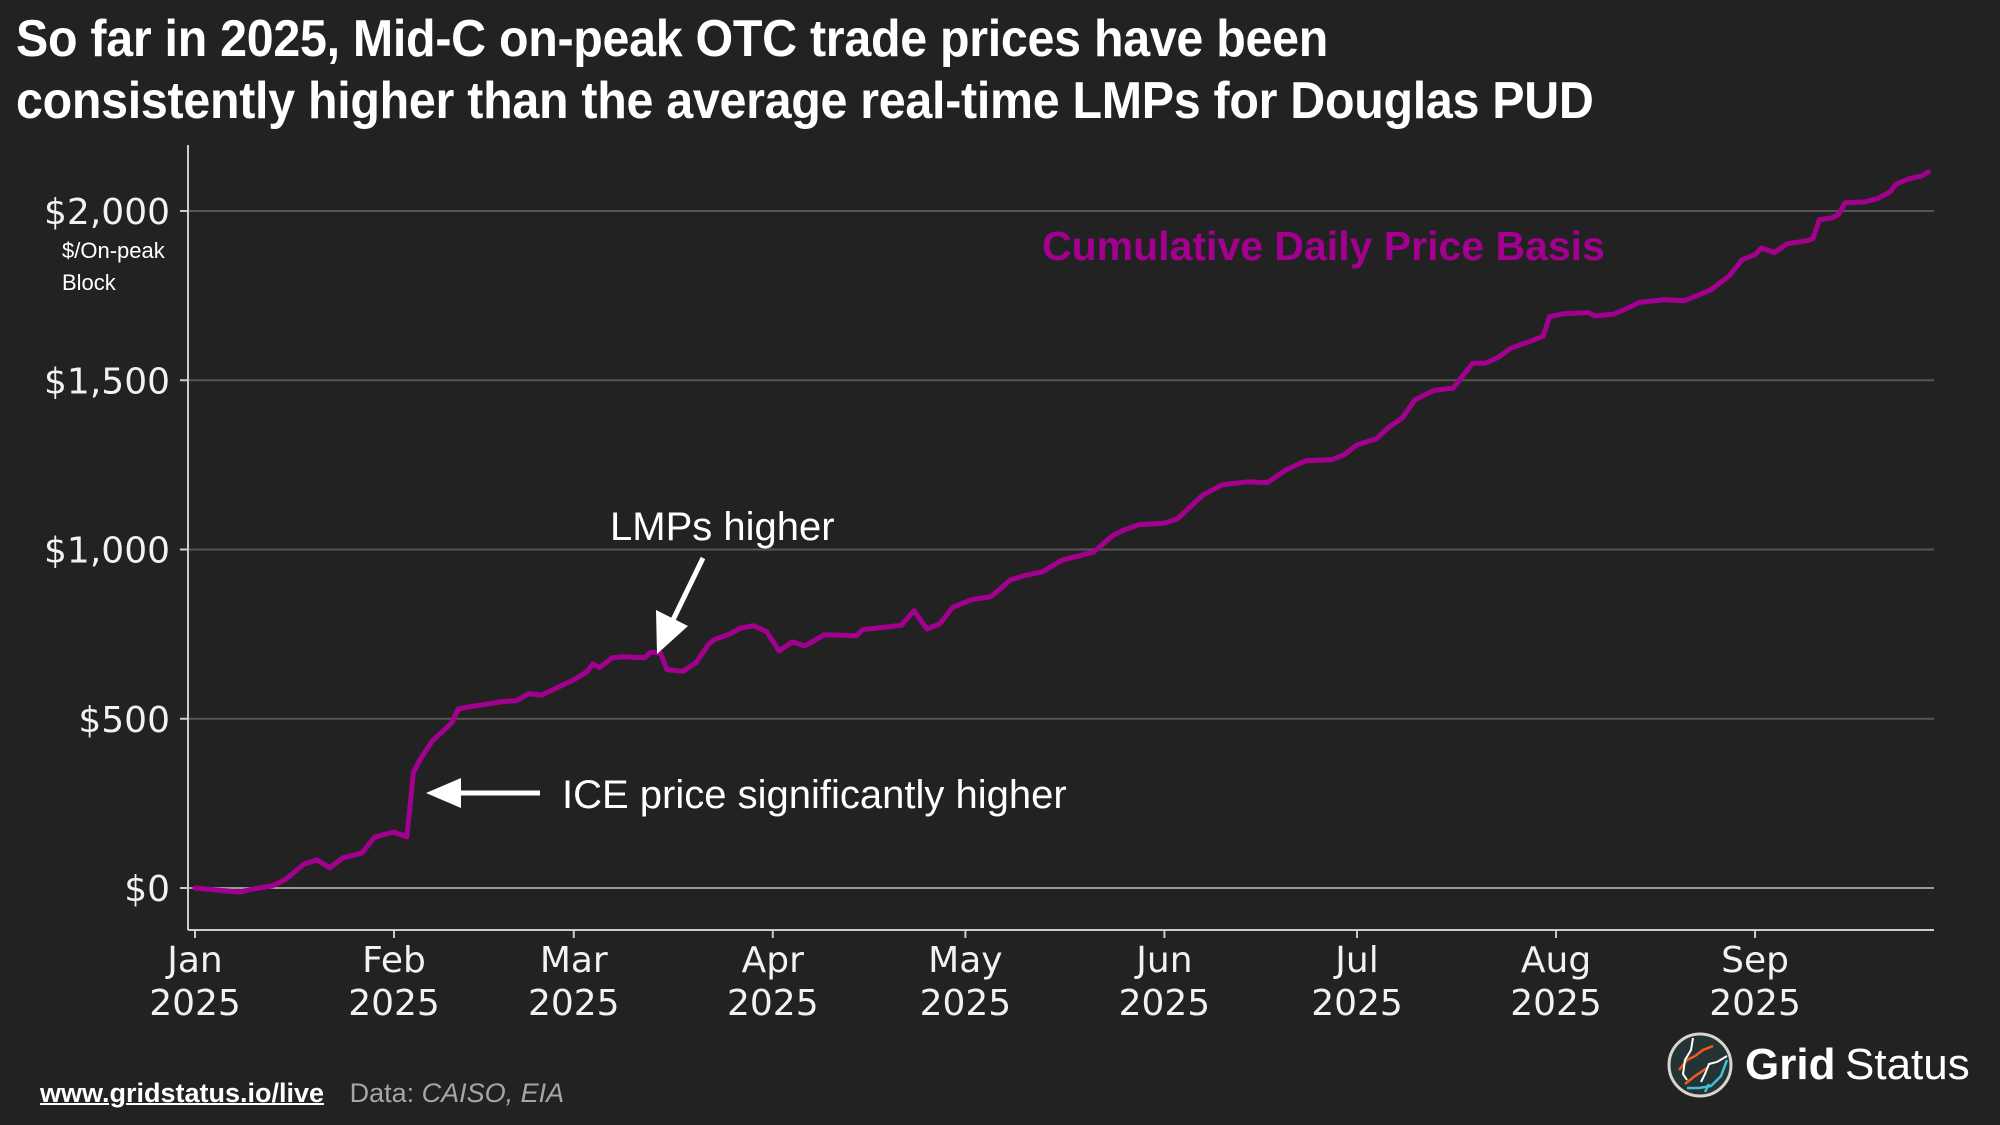 Image resolution: width=2000 pixels, height=1125 pixels. What do you see at coordinates (107, 551) in the screenshot?
I see `y-tick-label: $1,000` at bounding box center [107, 551].